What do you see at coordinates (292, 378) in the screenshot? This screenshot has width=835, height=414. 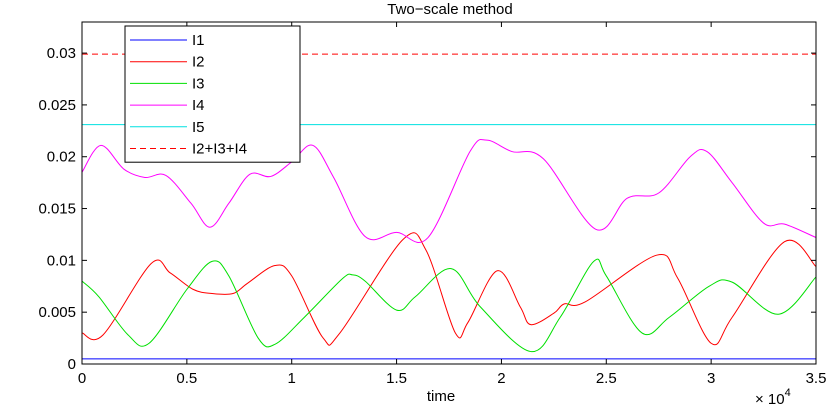 I see `x-tick-label: 1` at bounding box center [292, 378].